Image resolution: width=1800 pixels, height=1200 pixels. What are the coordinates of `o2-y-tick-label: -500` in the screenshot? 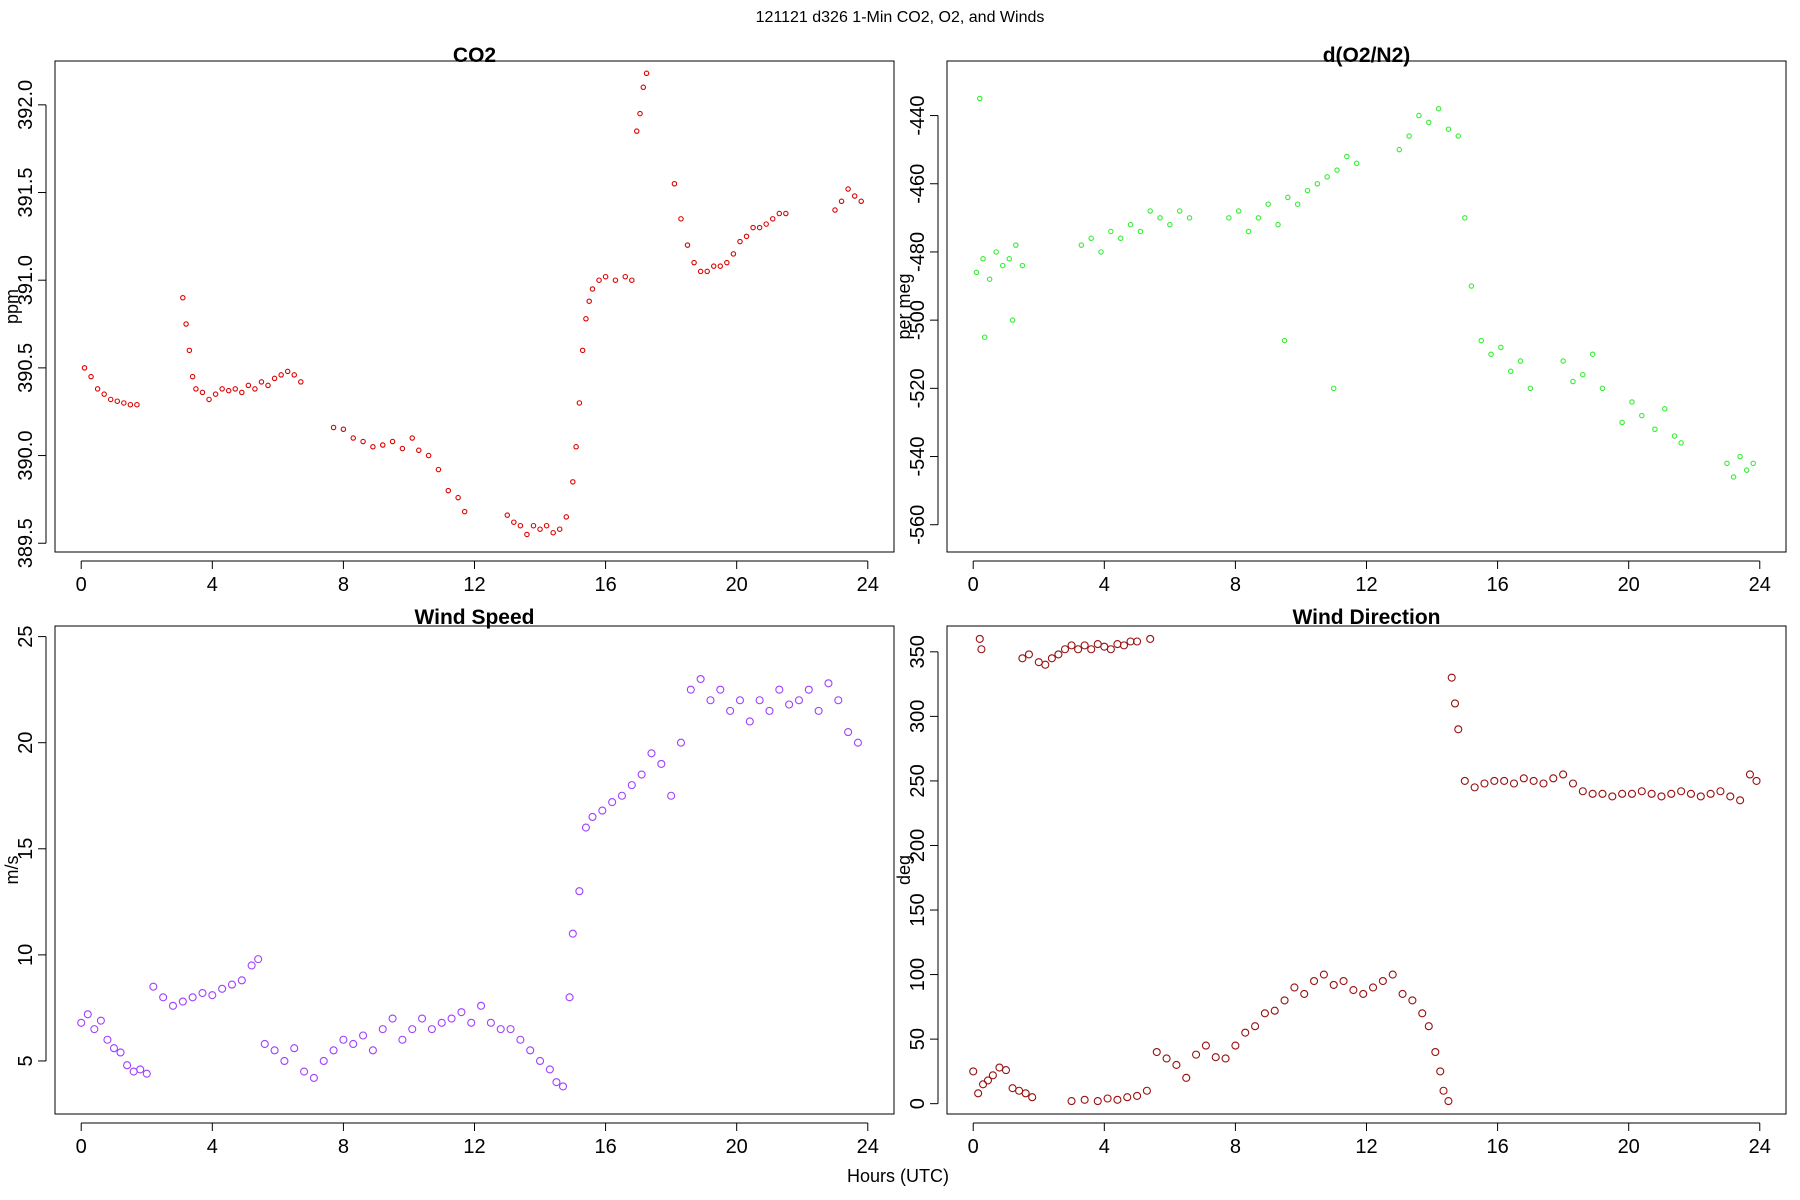 It's located at (918, 320).